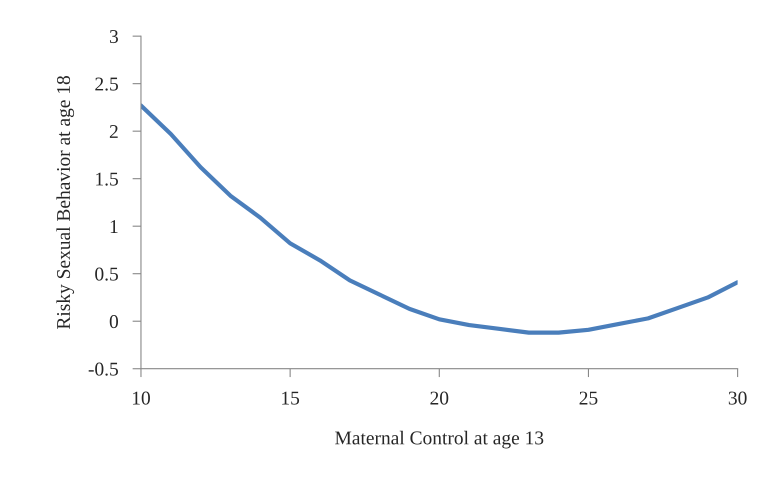  Describe the element at coordinates (141, 398) in the screenshot. I see `x-tick-label: 10` at that location.